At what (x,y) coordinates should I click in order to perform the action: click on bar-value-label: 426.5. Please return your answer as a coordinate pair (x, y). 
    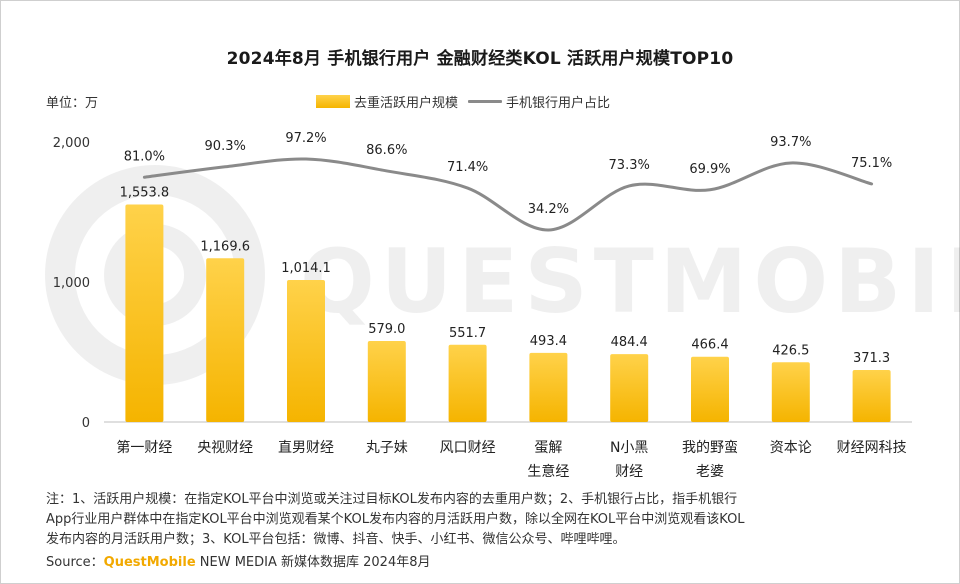
    Looking at the image, I should click on (790, 350).